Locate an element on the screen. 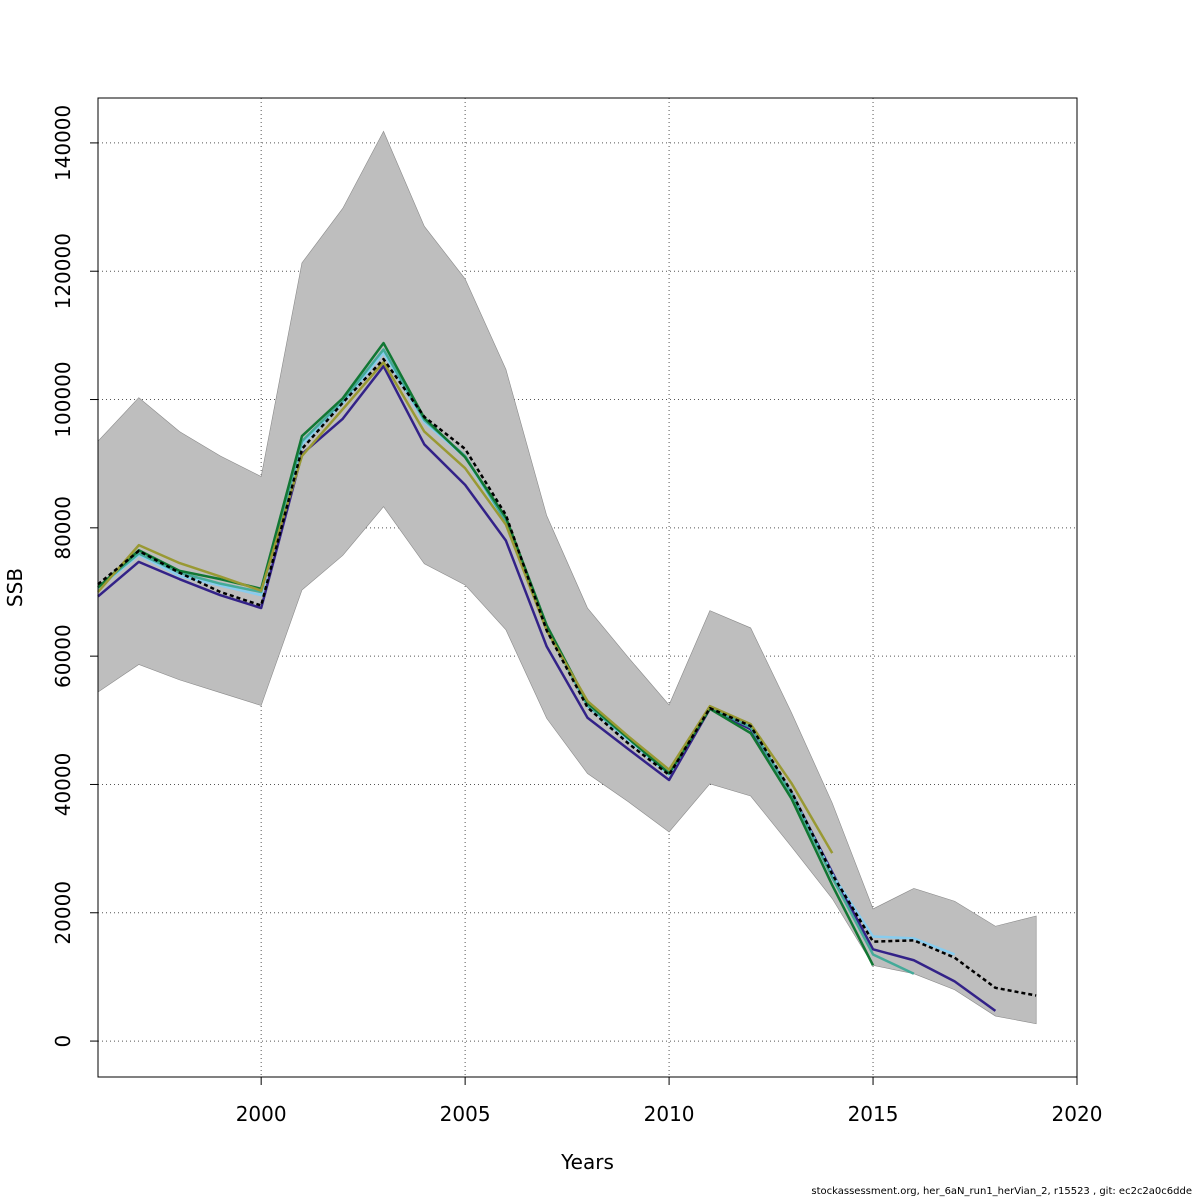 The image size is (1200, 1200). x-tick-label: 2000 is located at coordinates (261, 1114).